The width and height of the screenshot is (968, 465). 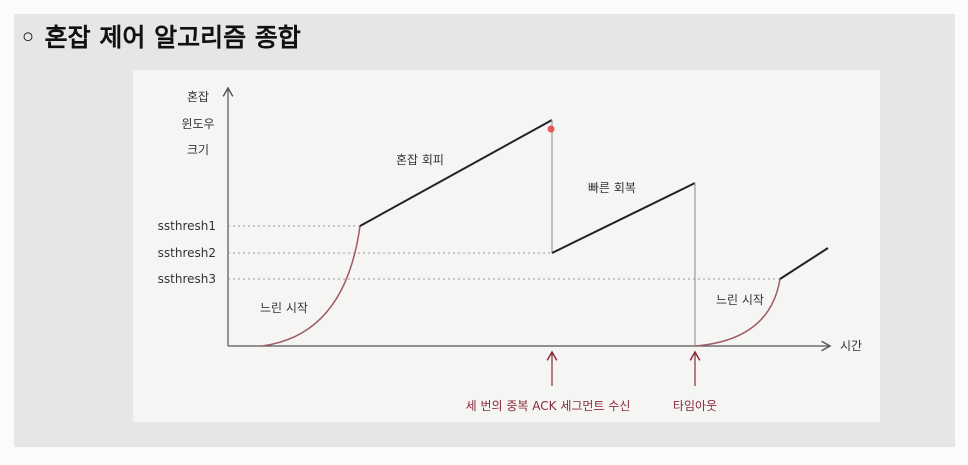 What do you see at coordinates (197, 124) in the screenshot?
I see `y-label: 윈도우` at bounding box center [197, 124].